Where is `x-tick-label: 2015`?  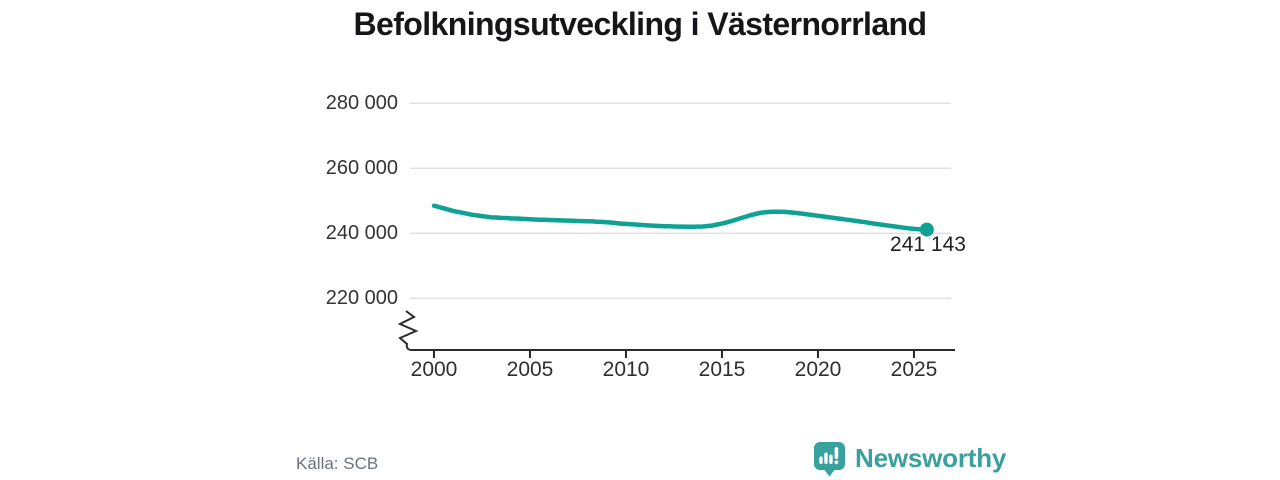 x-tick-label: 2015 is located at coordinates (722, 369).